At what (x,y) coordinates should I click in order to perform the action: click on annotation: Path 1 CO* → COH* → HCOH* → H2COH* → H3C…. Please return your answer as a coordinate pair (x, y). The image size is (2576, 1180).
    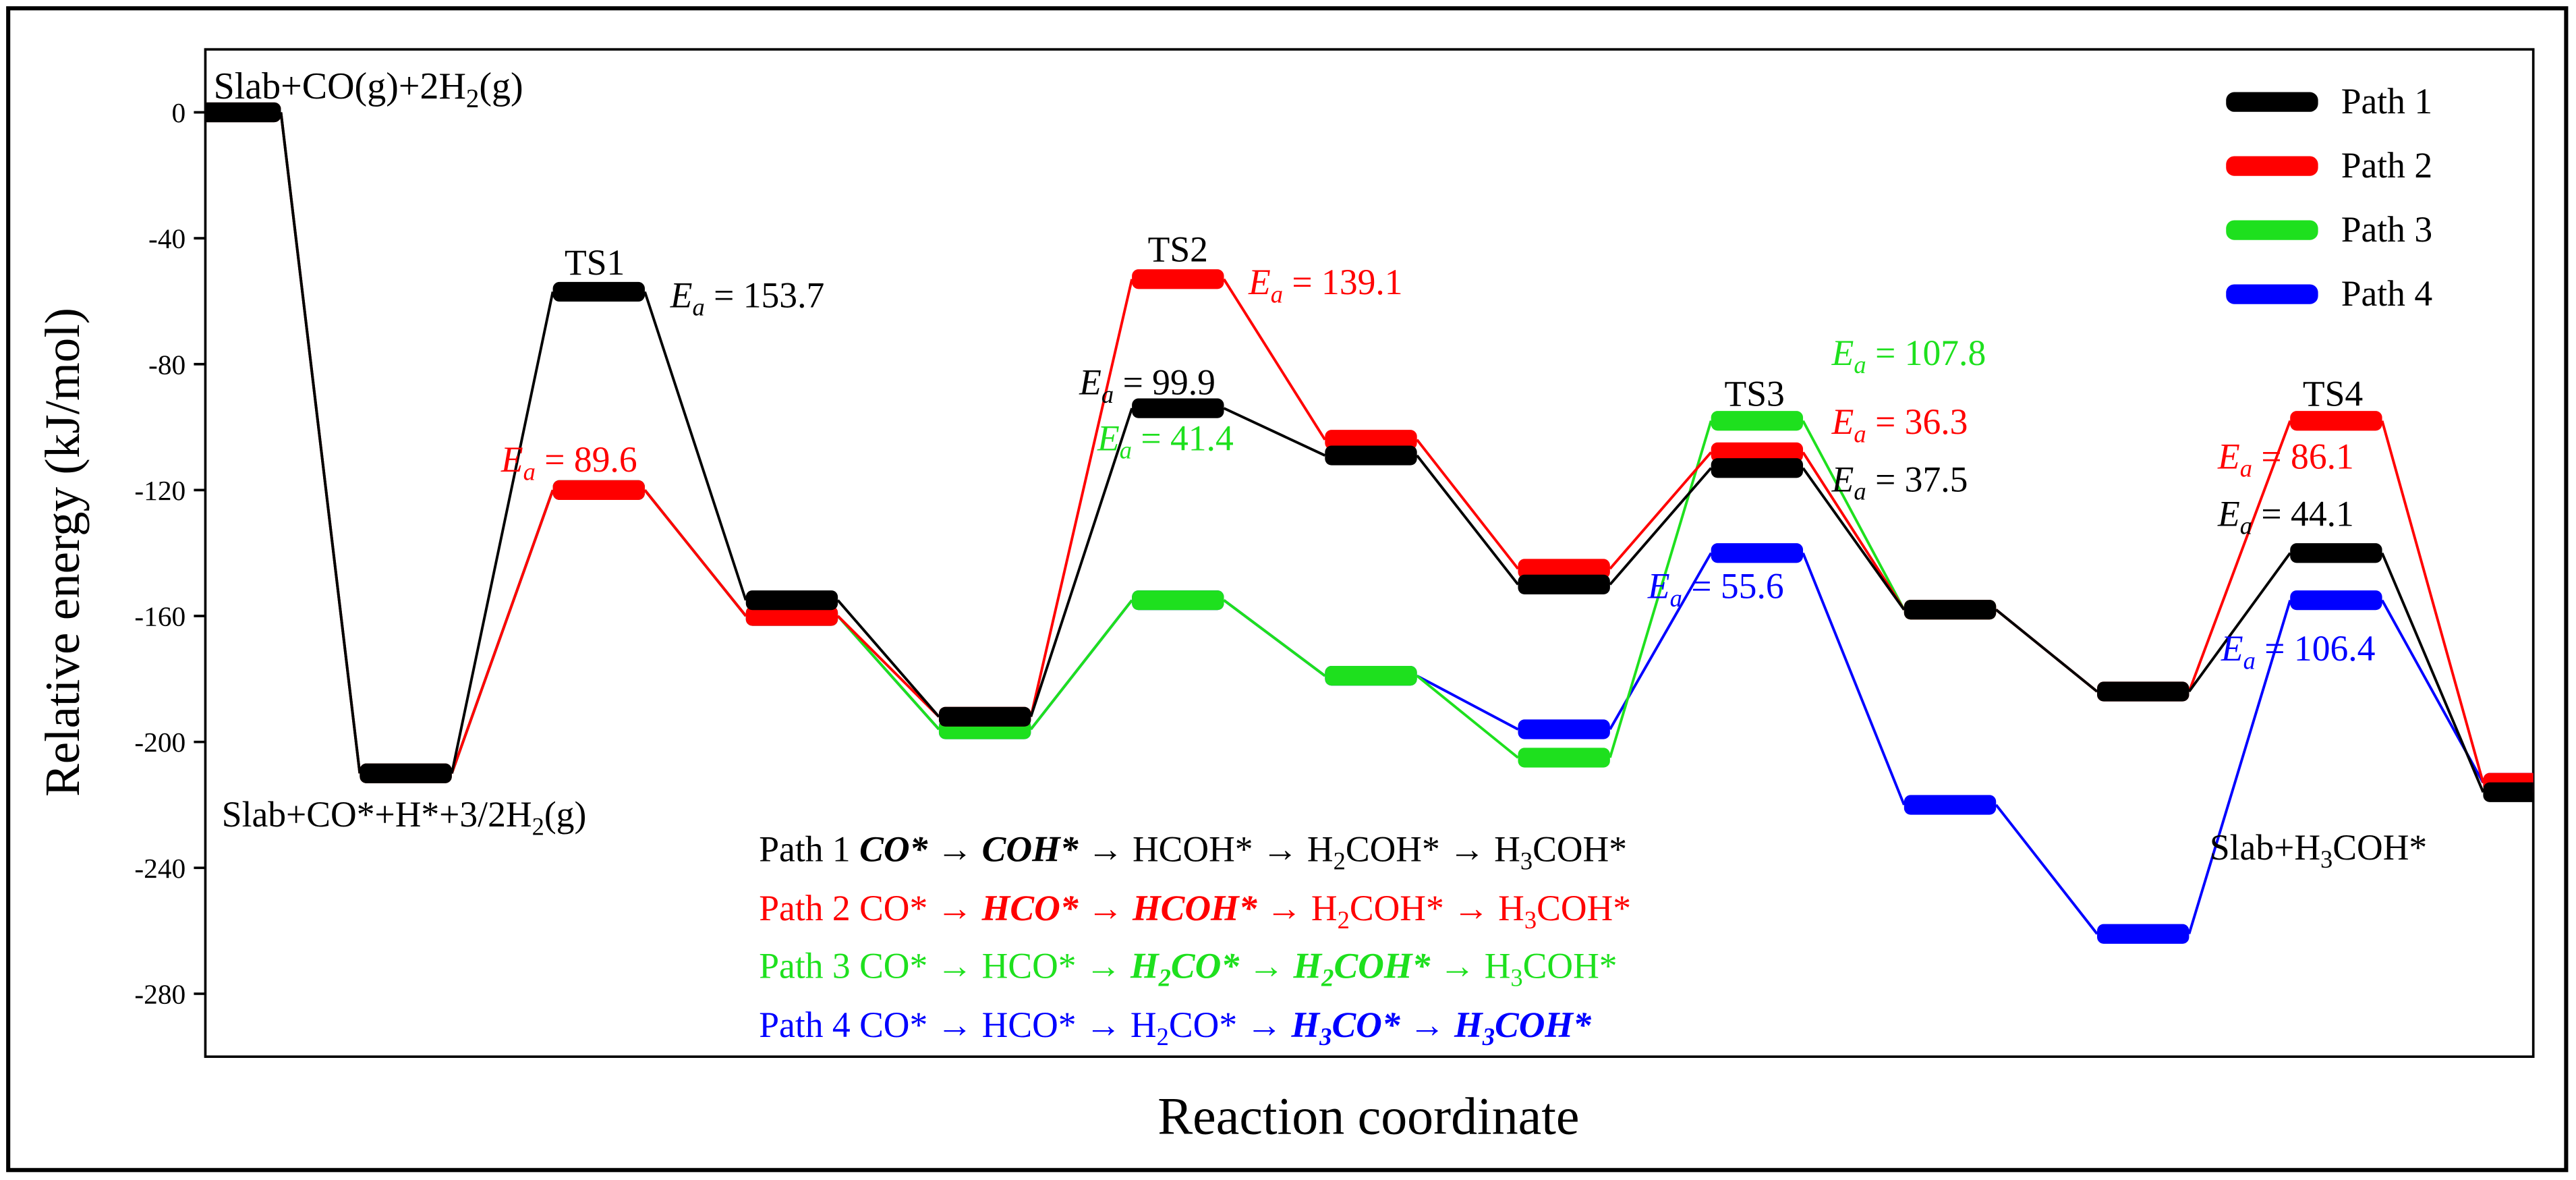
    Looking at the image, I should click on (1193, 851).